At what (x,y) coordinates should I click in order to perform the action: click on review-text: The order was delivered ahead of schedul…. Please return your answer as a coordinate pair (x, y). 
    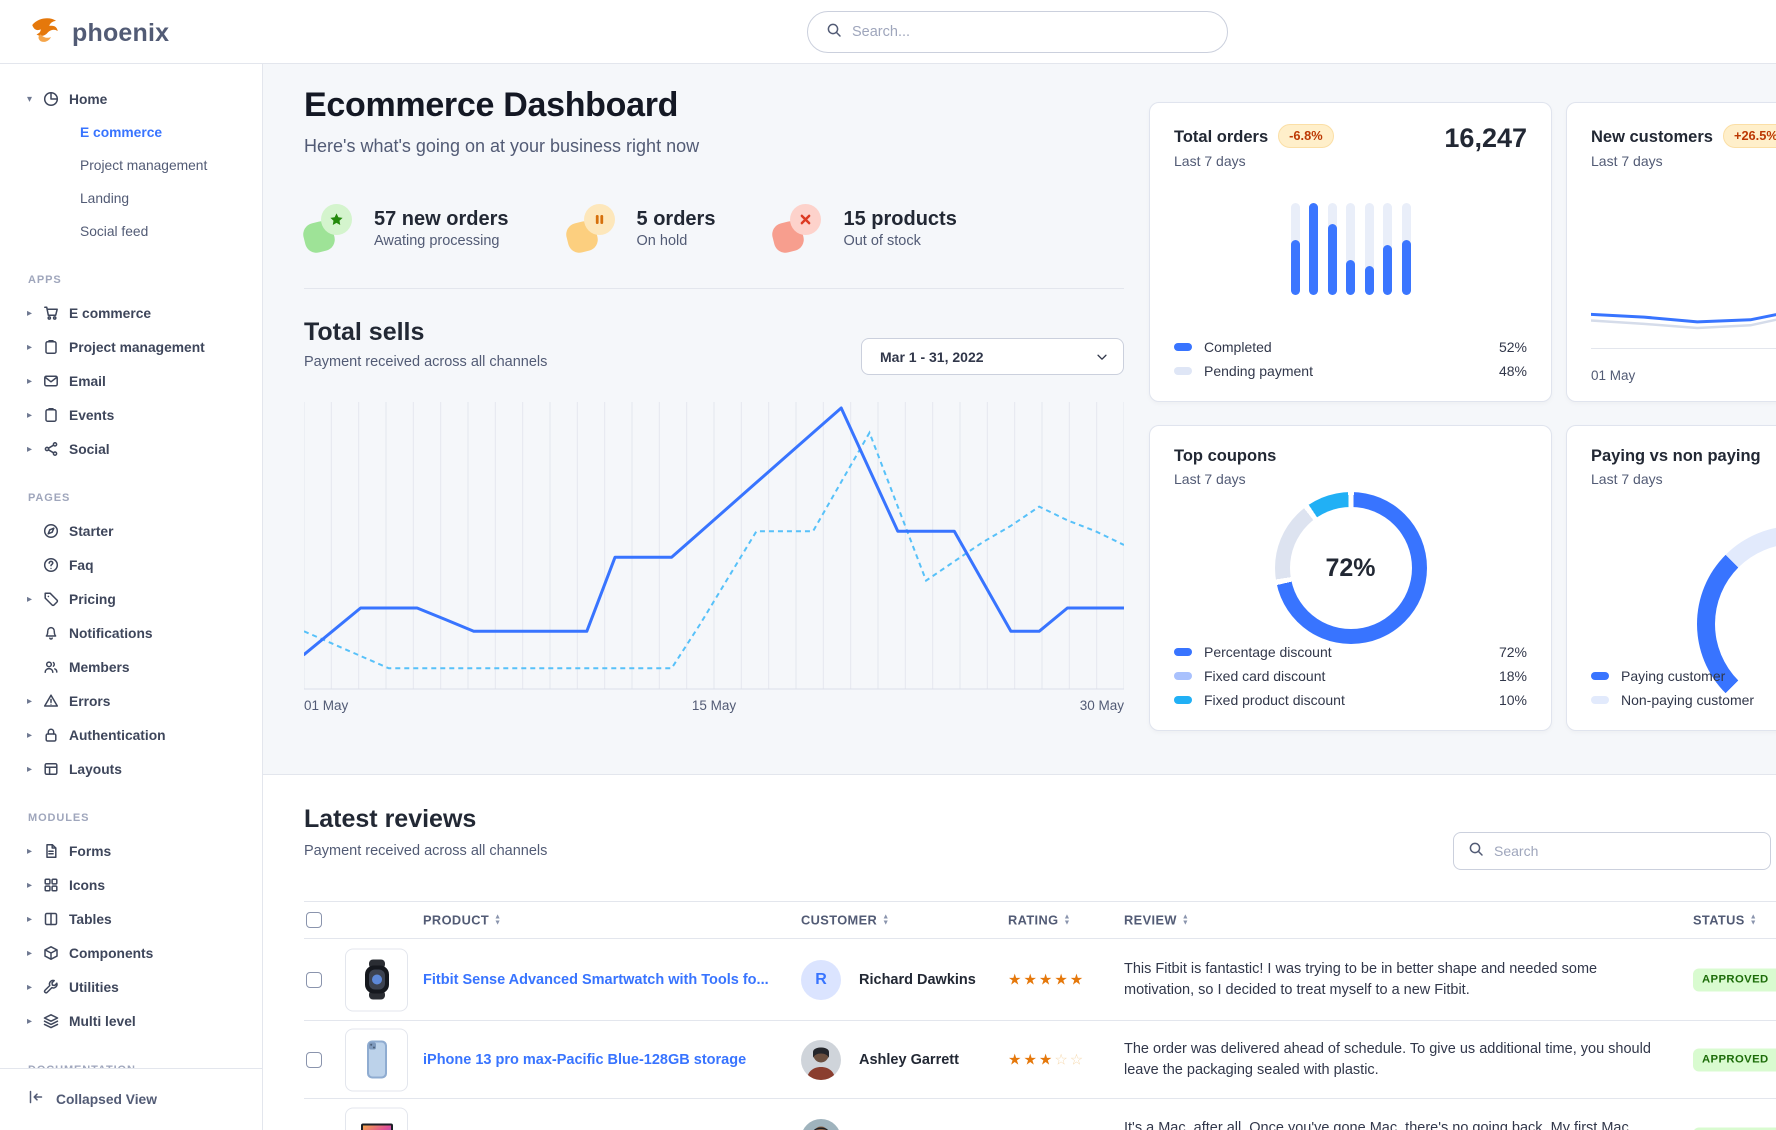
    Looking at the image, I should click on (1387, 1059).